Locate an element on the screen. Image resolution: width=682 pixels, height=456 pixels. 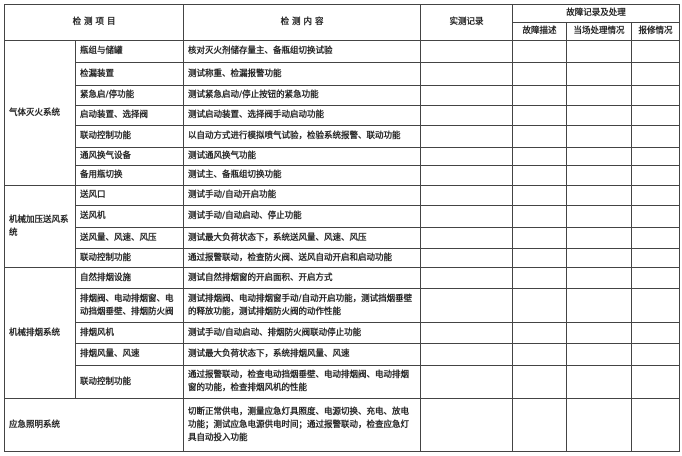
item-cell: 排烟风机 is located at coordinates (129, 333).